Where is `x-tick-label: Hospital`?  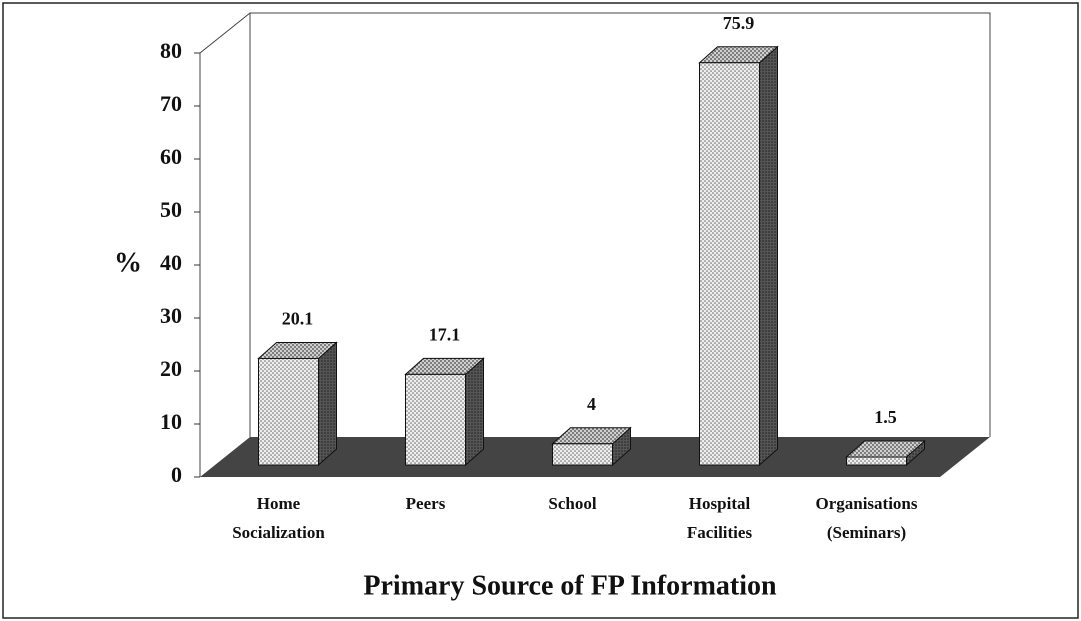 x-tick-label: Hospital is located at coordinates (720, 503).